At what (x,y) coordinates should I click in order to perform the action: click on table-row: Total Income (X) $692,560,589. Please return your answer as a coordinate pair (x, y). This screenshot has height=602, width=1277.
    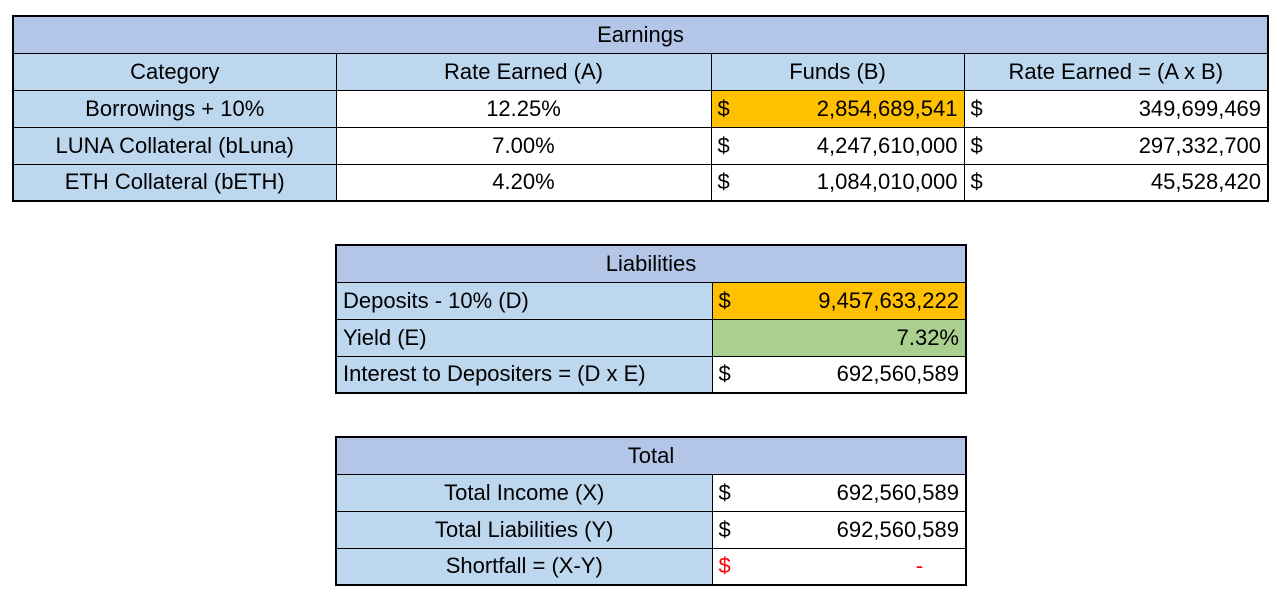
    Looking at the image, I should click on (651, 492).